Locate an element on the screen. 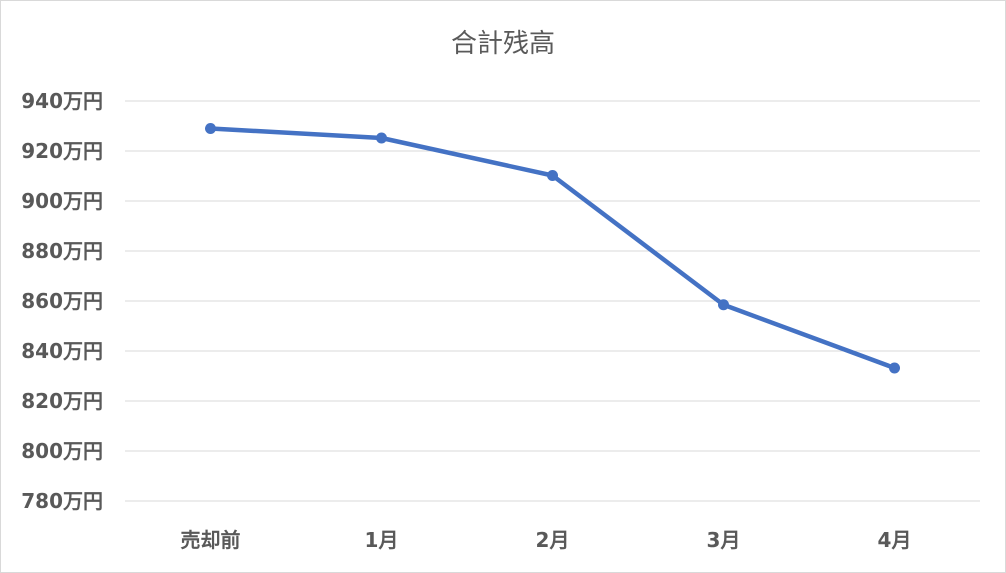  y-tick-label: 780万円 is located at coordinates (62, 501).